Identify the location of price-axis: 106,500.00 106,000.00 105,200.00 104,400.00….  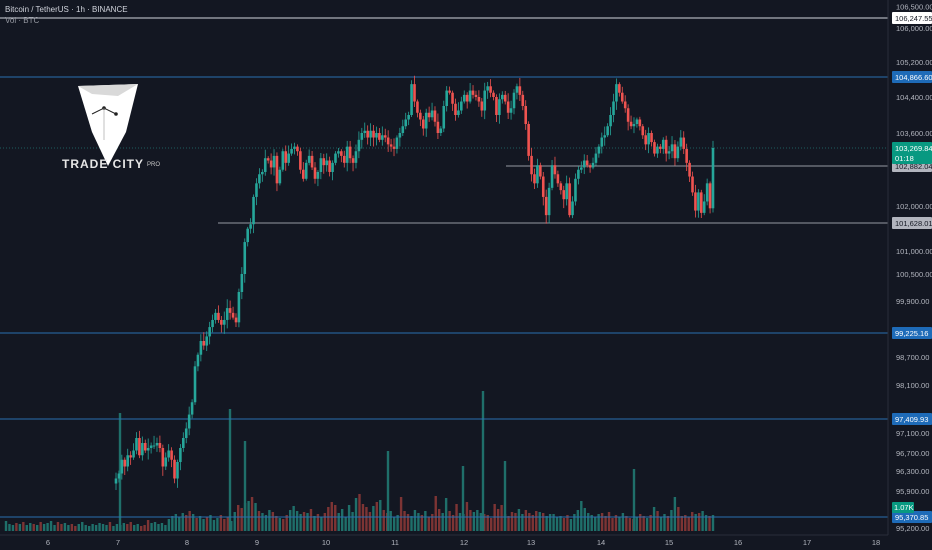
(909, 275).